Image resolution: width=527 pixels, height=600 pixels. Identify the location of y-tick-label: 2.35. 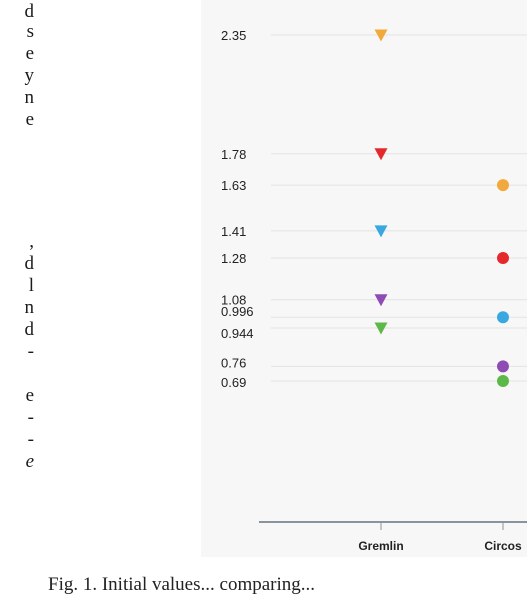
(233, 35).